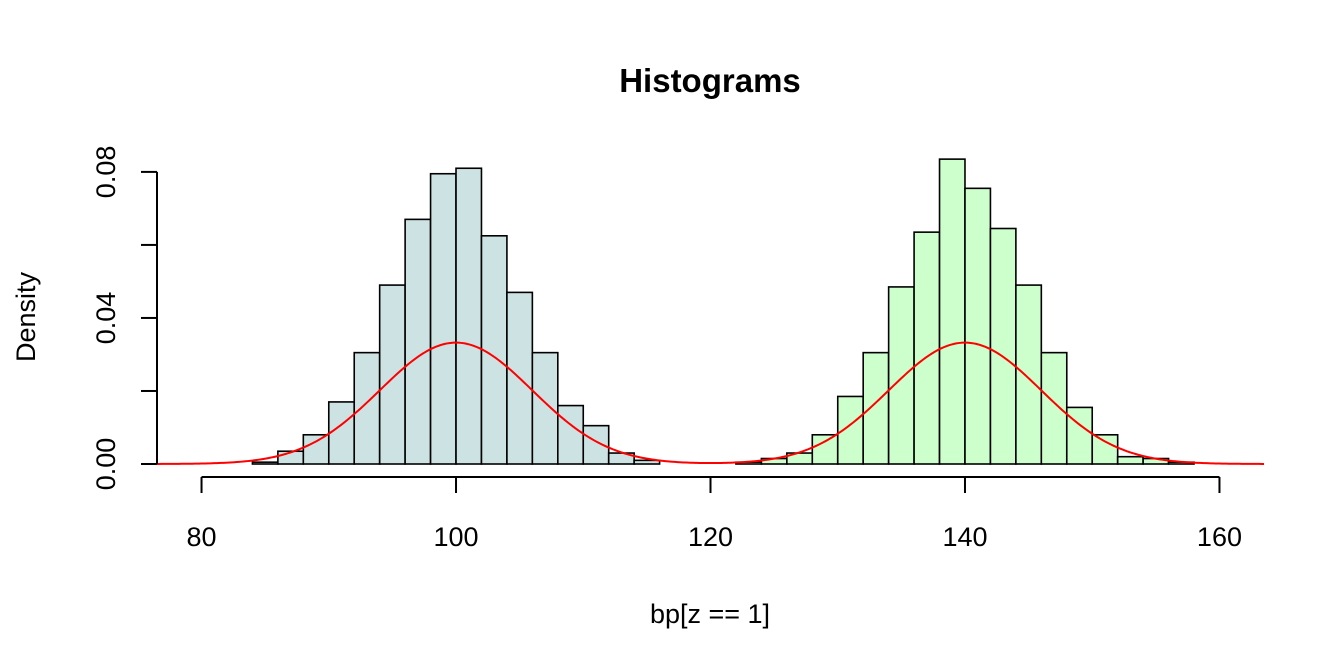 Image resolution: width=1344 pixels, height=672 pixels. I want to click on y-tick-label: 0.00, so click(106, 464).